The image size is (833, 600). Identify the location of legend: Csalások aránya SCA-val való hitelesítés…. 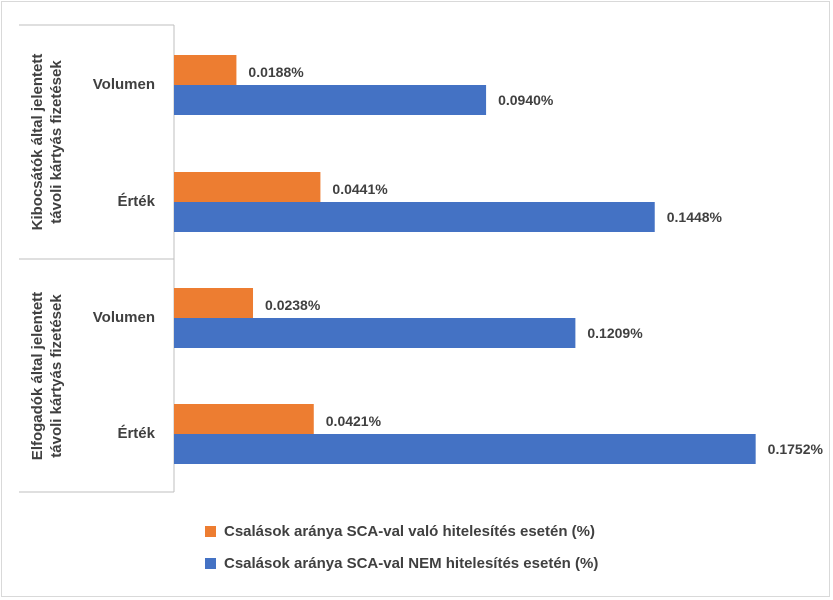
(401, 552).